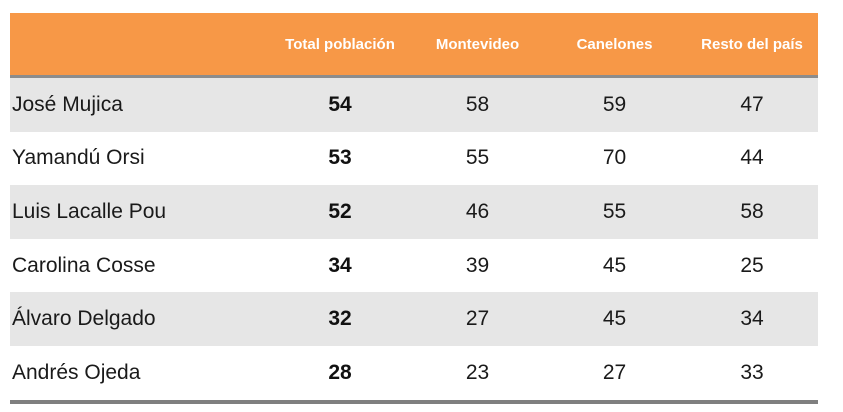 This screenshot has width=843, height=412. Describe the element at coordinates (477, 158) in the screenshot. I see `cell-montevideo: 55` at that location.